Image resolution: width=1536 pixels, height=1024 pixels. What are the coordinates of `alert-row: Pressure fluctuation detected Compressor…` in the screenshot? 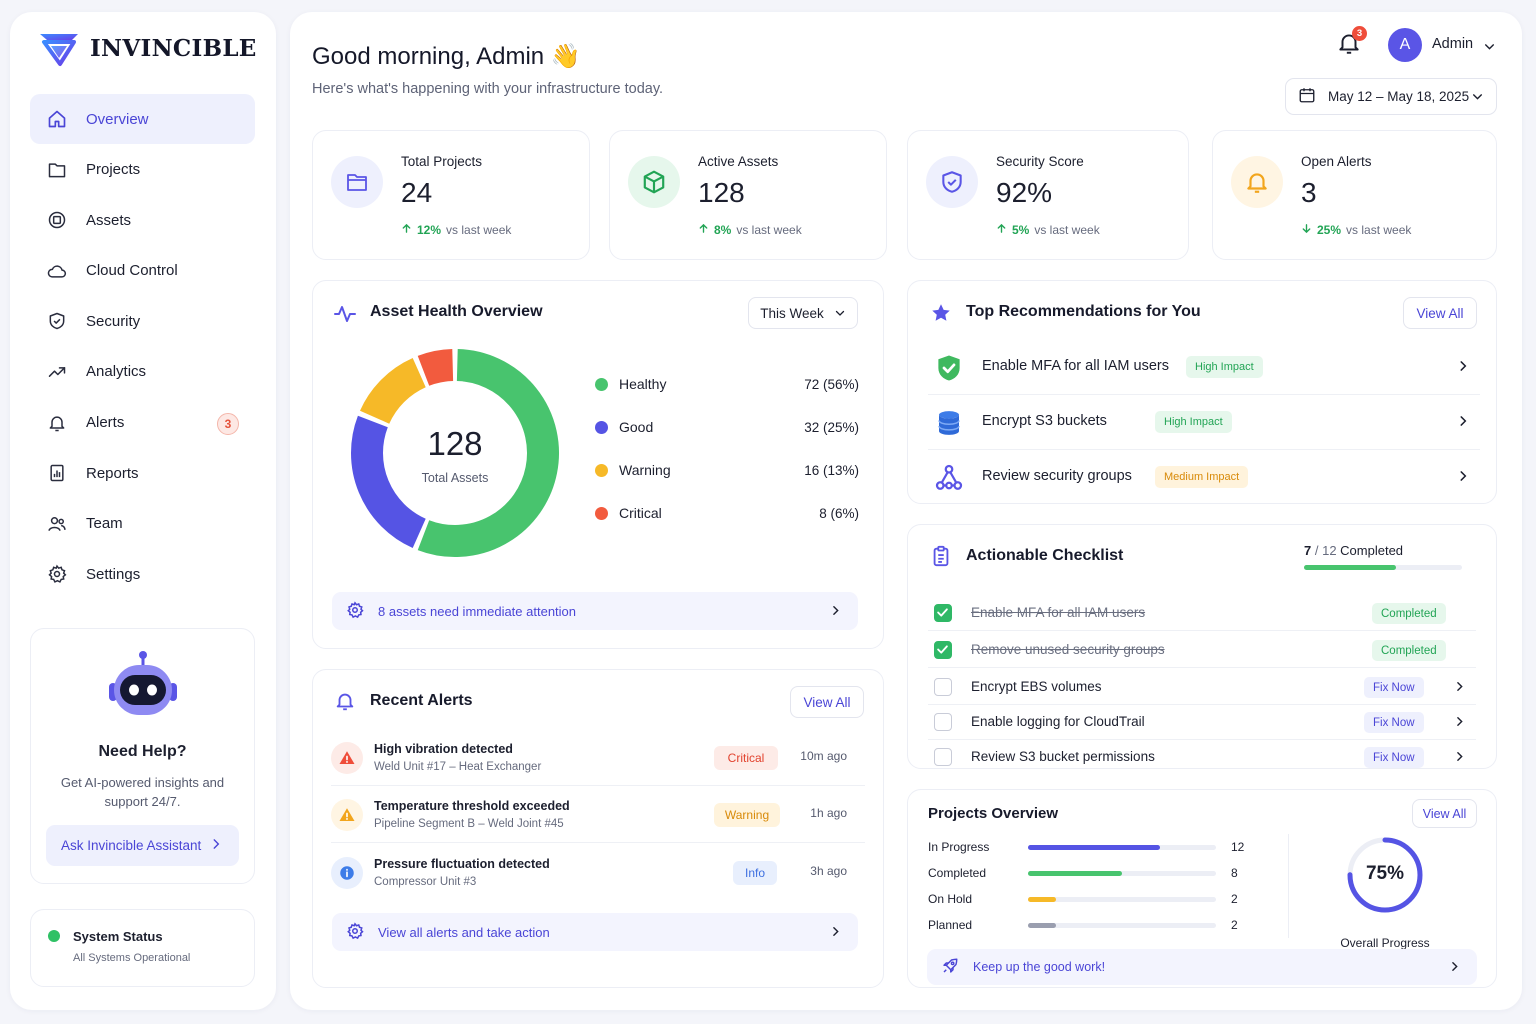 It's located at (598, 873).